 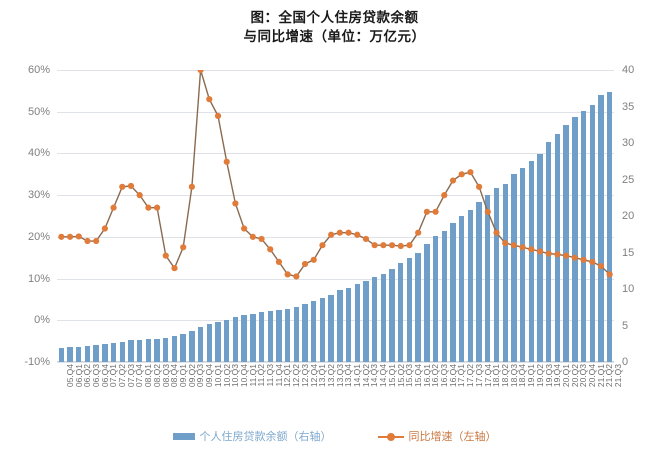 What do you see at coordinates (38, 278) in the screenshot?
I see `y-axis-left-tick-label: 10%` at bounding box center [38, 278].